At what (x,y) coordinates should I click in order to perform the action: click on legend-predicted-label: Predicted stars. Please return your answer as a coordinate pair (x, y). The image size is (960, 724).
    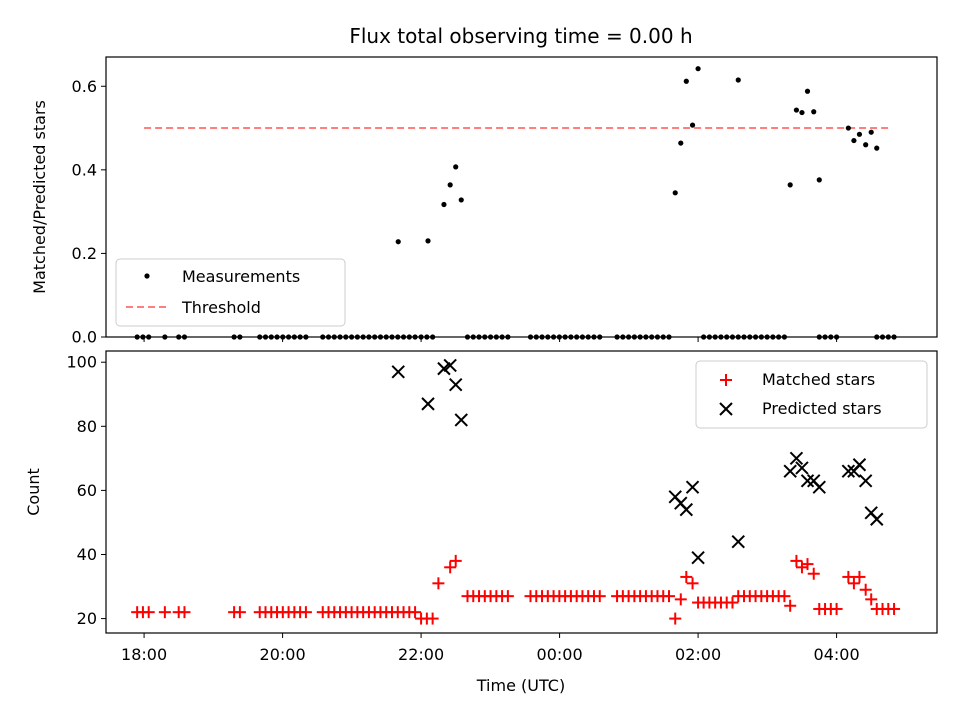
    Looking at the image, I should click on (822, 408).